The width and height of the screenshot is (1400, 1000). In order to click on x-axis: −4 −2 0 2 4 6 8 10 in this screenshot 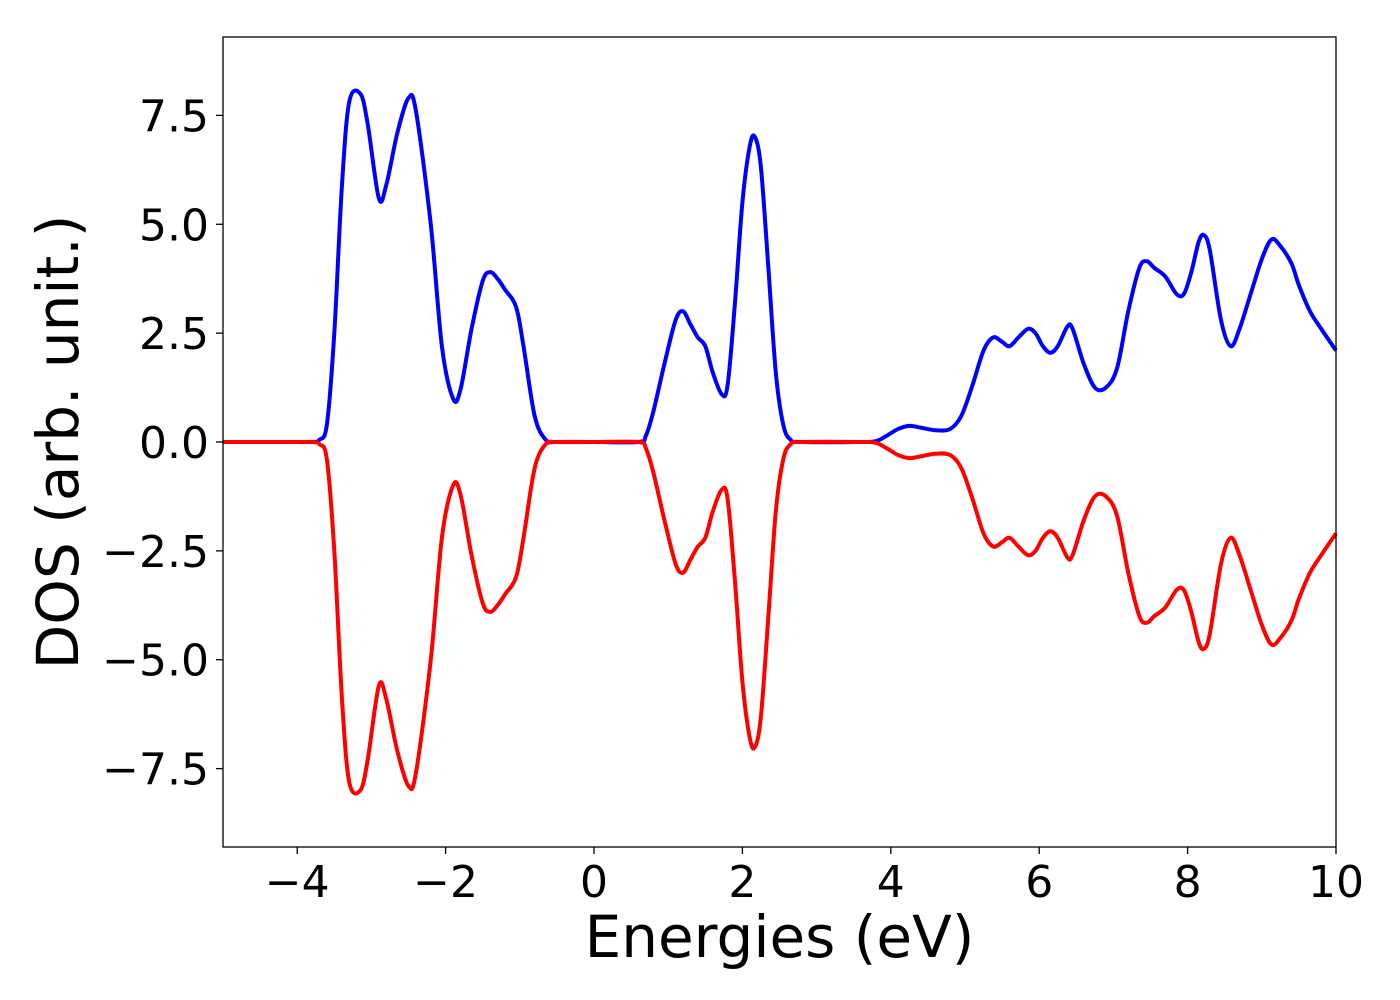, I will do `click(814, 877)`.